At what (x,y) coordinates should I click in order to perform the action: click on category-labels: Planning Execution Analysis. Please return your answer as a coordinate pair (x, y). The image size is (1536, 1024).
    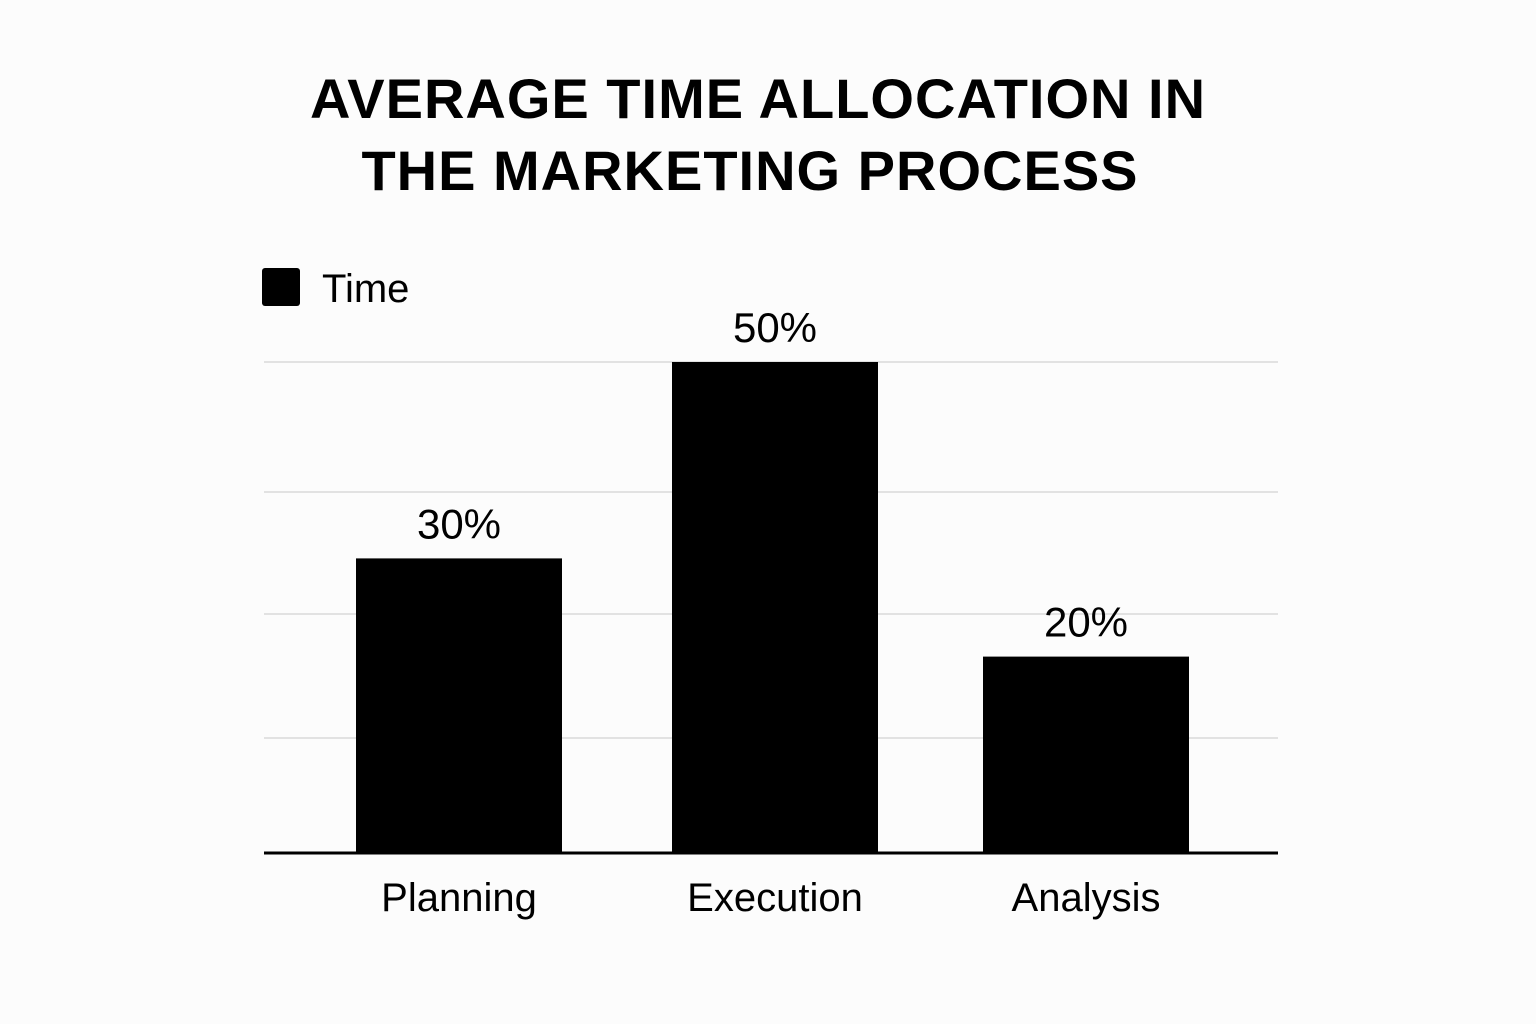
    Looking at the image, I should click on (770, 898).